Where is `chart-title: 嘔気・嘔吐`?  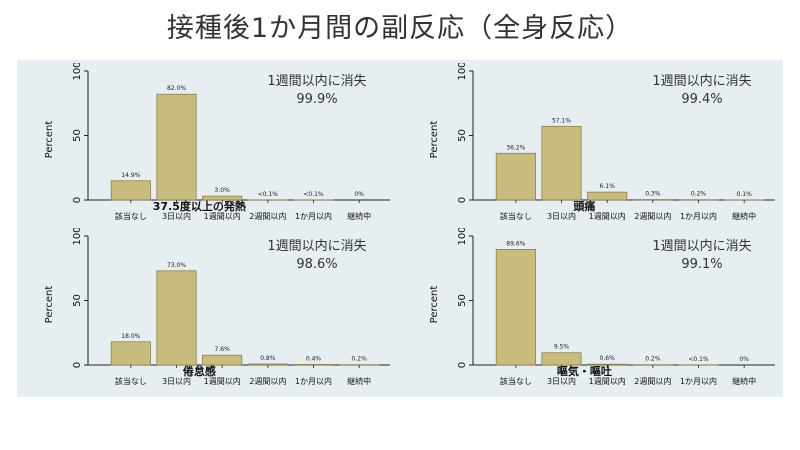
chart-title: 嘔気・嘔吐 is located at coordinates (584, 371).